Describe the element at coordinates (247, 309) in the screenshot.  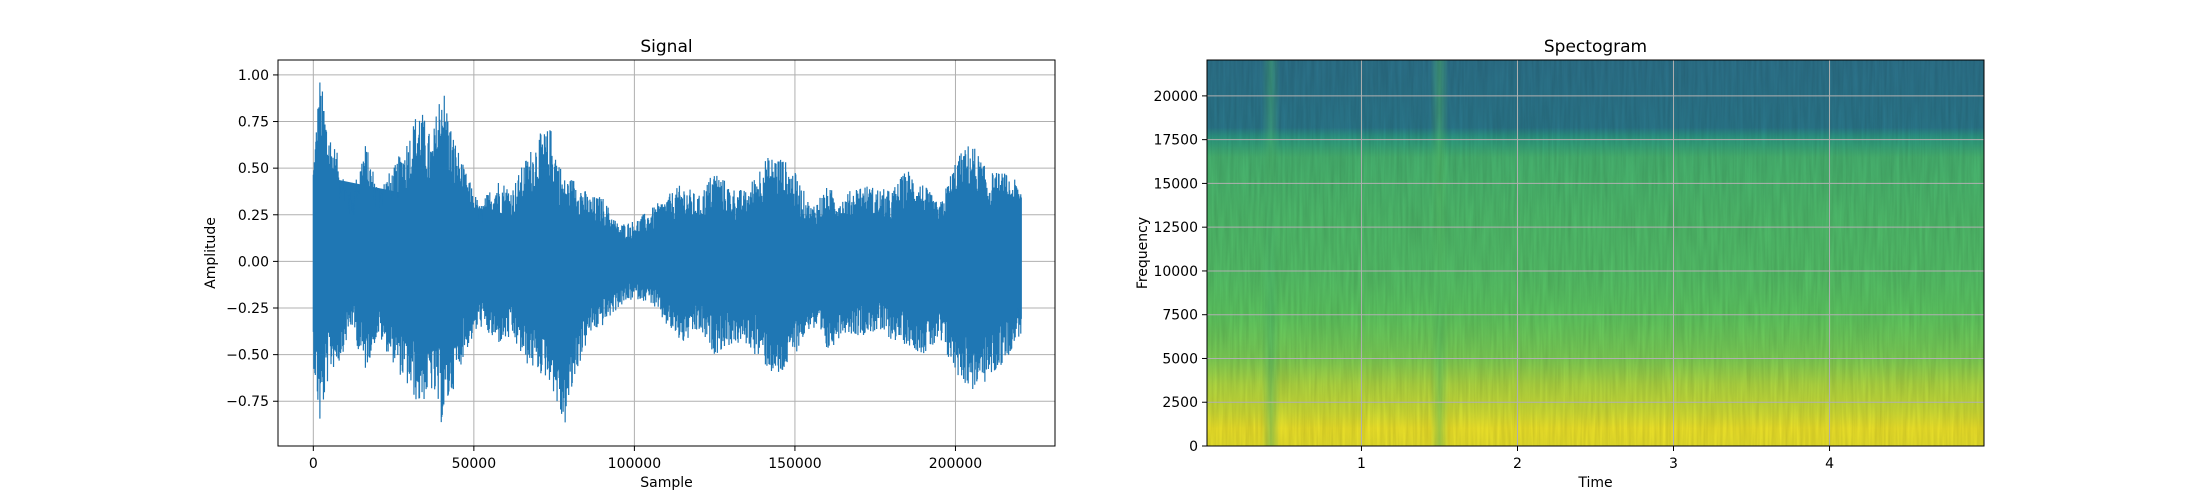
I see `signal-y-tick-label: −0.25` at that location.